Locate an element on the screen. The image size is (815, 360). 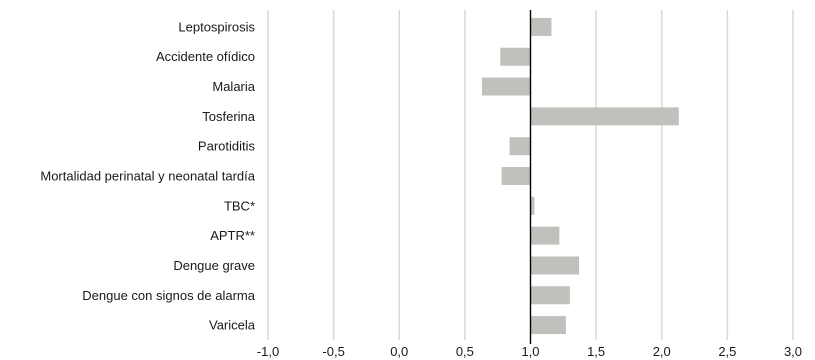
x-tick-label: 2,0 is located at coordinates (662, 351).